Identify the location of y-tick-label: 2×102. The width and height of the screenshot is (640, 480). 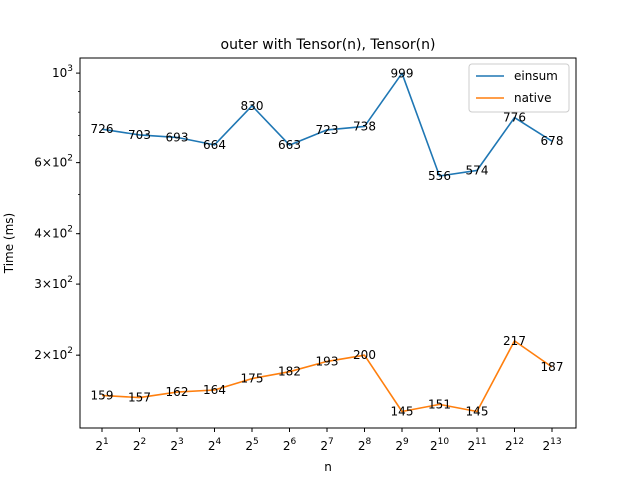
(53, 354).